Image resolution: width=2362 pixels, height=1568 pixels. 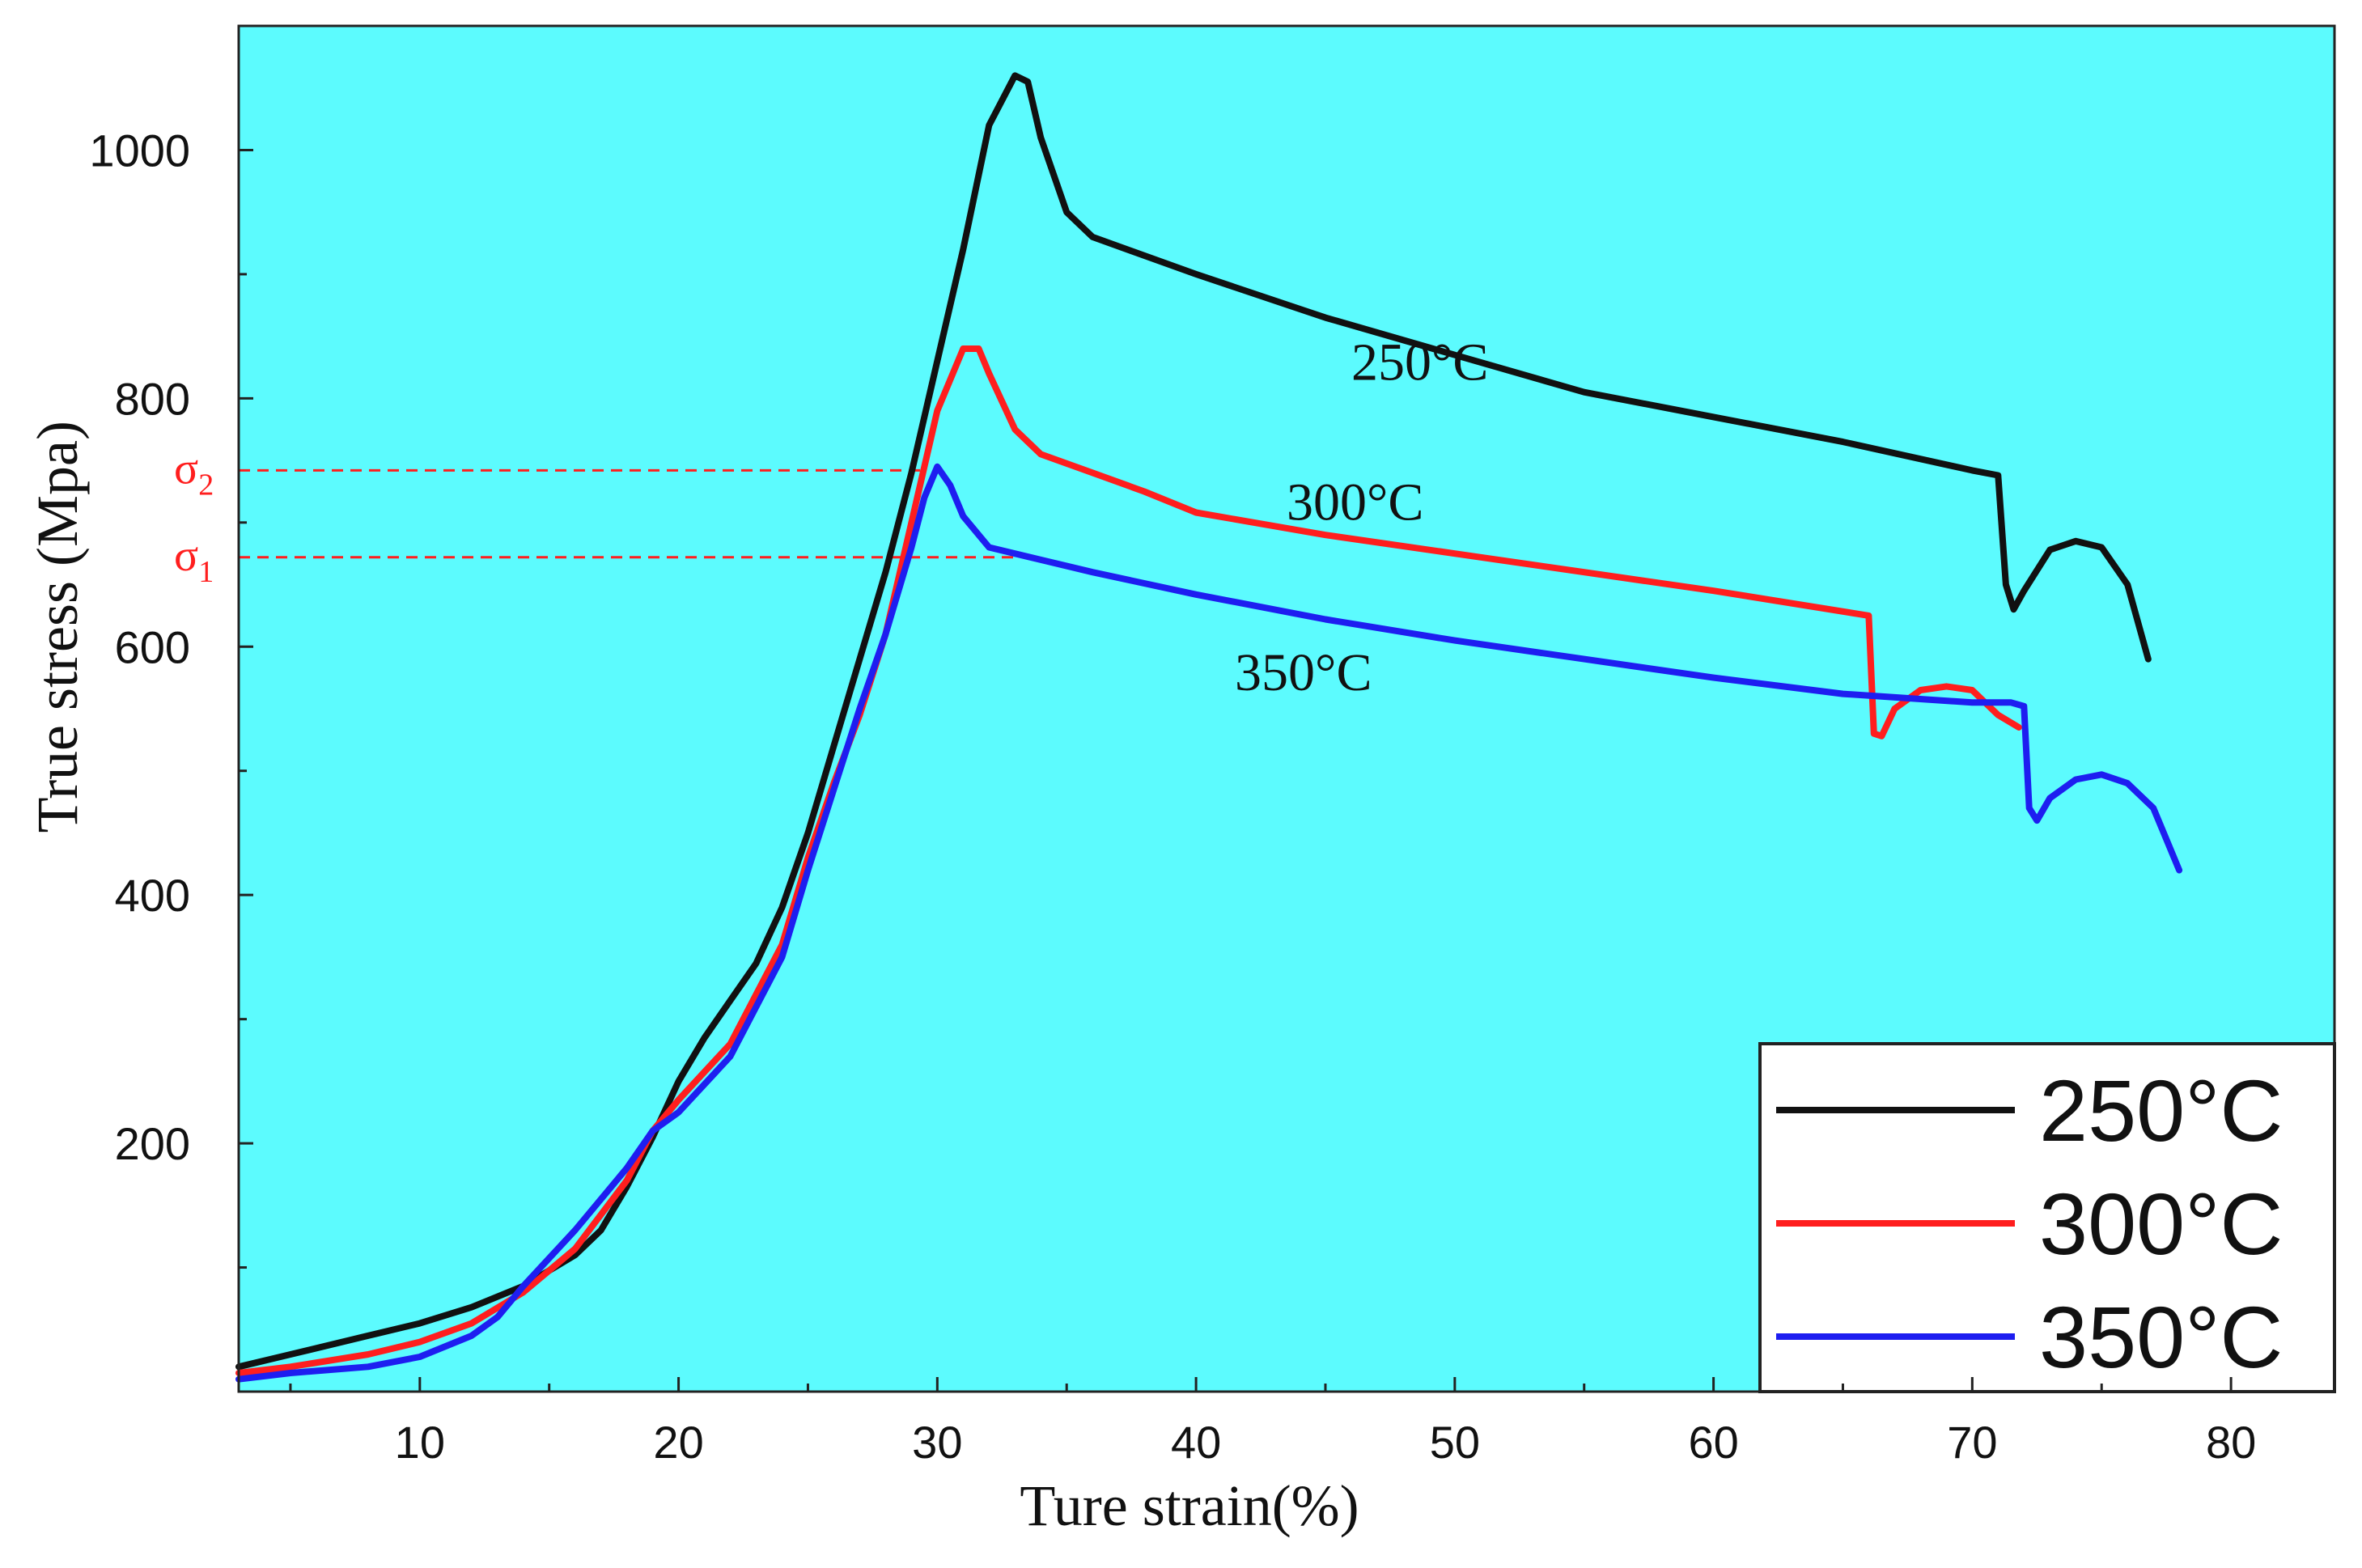 I want to click on sigma-label: σ1, so click(x=194, y=560).